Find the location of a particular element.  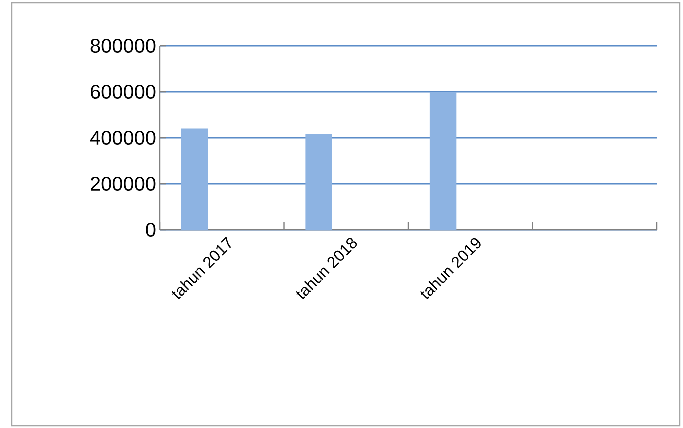

y-tick-label: 200000 is located at coordinates (123, 184).